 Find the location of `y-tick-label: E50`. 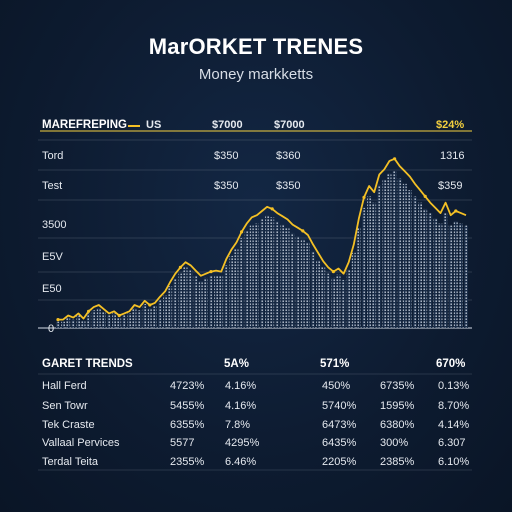

y-tick-label: E50 is located at coordinates (52, 289).